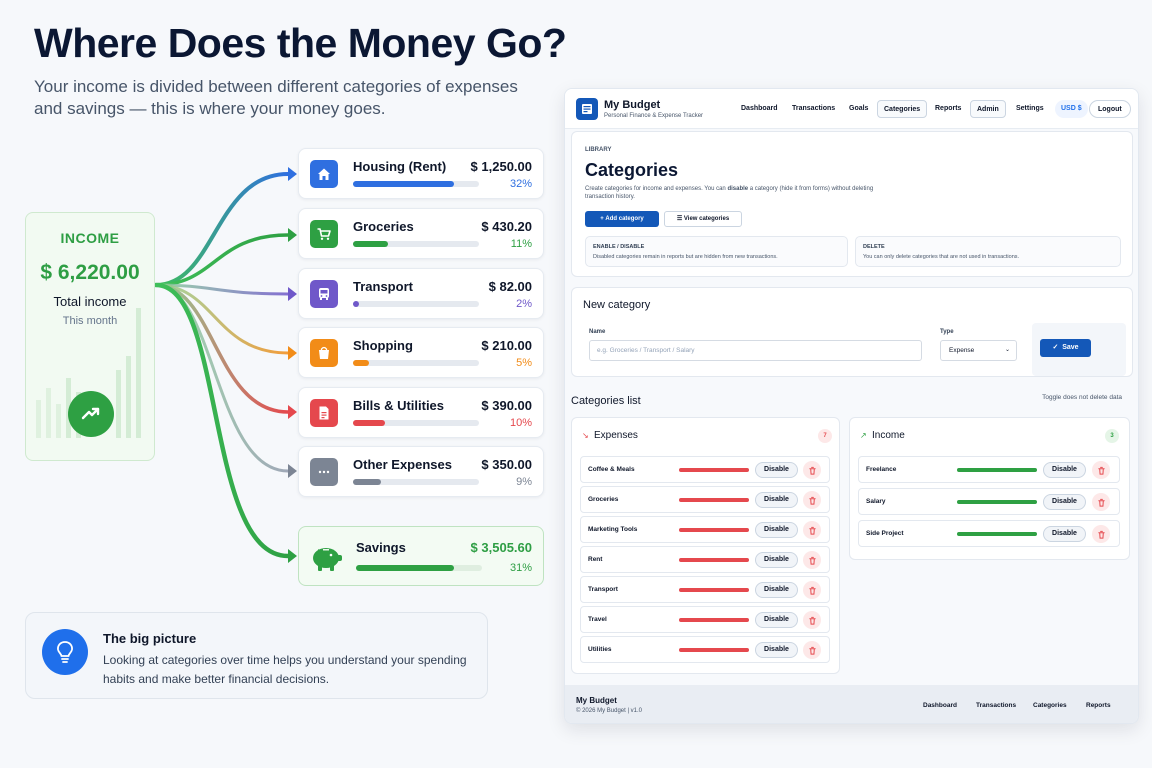 The height and width of the screenshot is (768, 1152). What do you see at coordinates (825, 436) in the screenshot?
I see `expenses-count-badge: 7` at bounding box center [825, 436].